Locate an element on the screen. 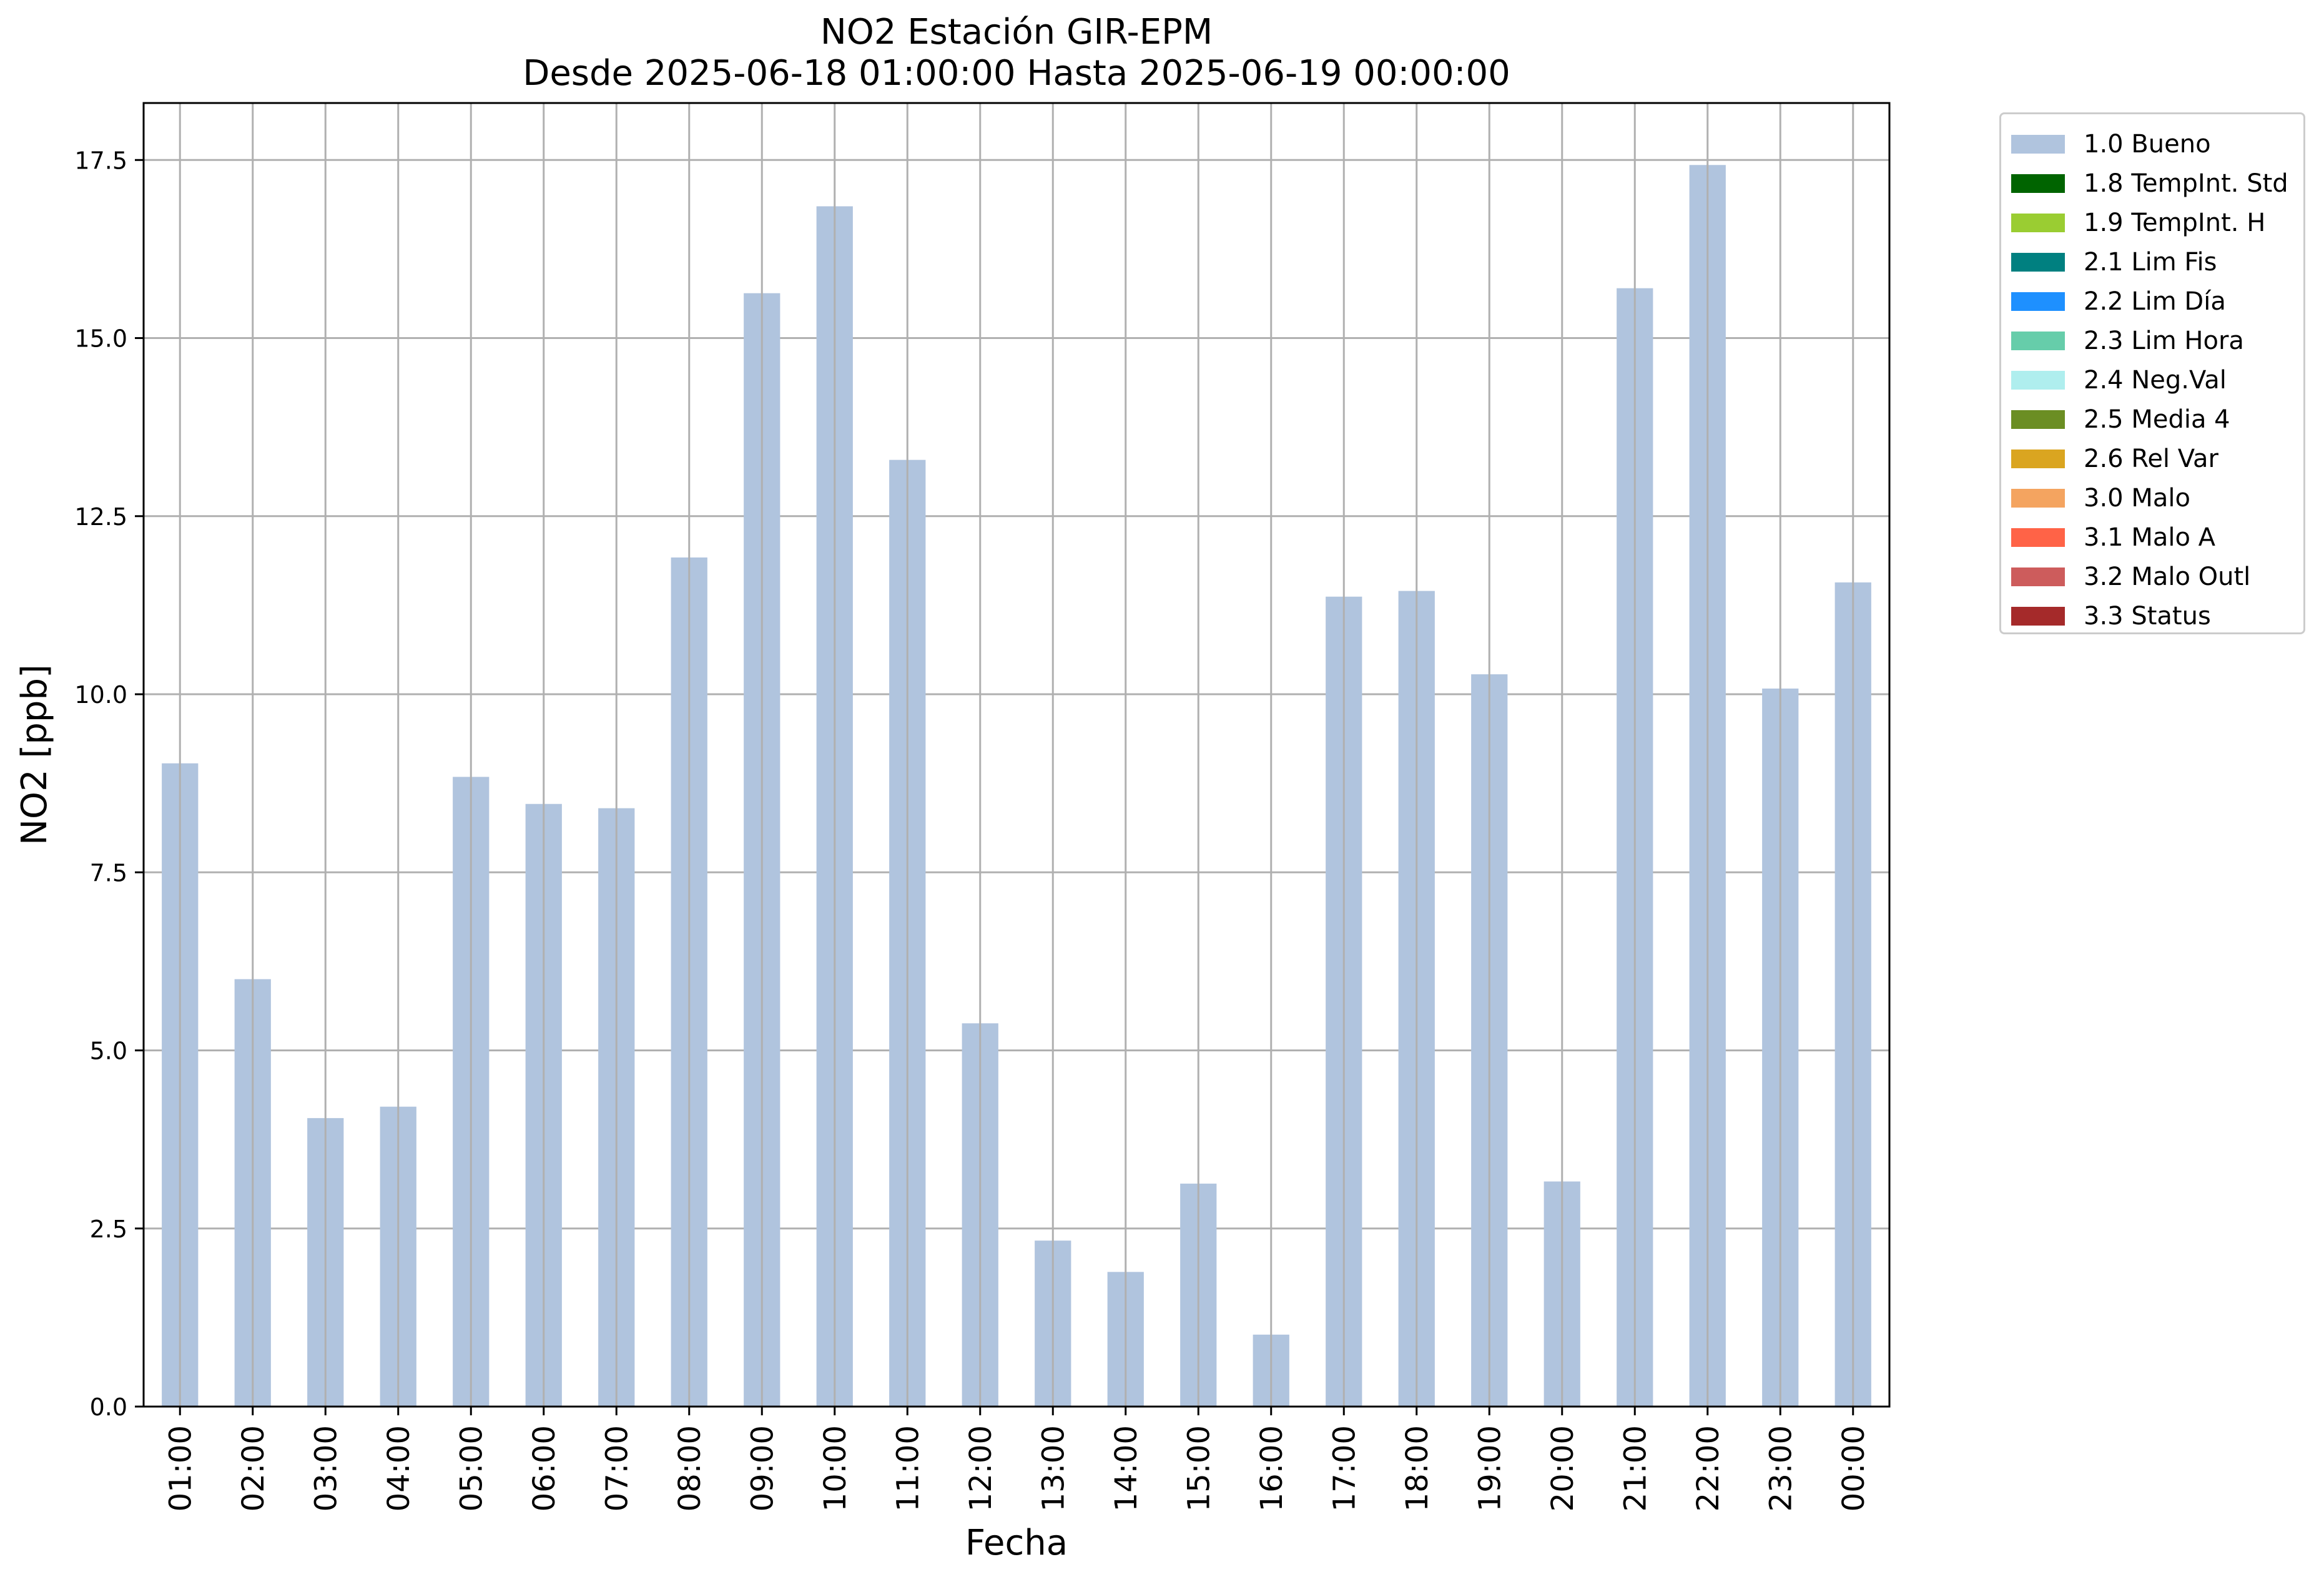  legend-label: 2.6 Rel Var is located at coordinates (2151, 458).